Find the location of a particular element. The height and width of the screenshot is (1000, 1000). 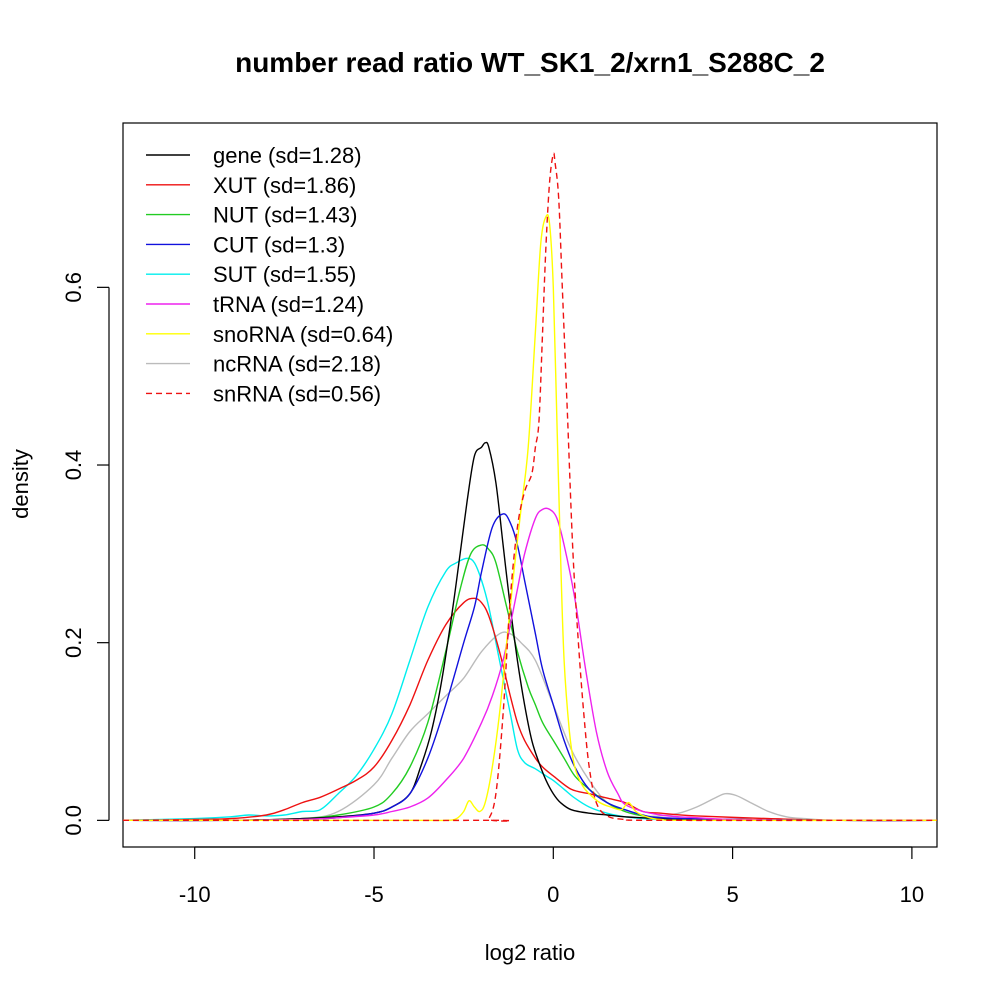

legend-label-snrna: snRNA (sd=0.56) is located at coordinates (297, 393).